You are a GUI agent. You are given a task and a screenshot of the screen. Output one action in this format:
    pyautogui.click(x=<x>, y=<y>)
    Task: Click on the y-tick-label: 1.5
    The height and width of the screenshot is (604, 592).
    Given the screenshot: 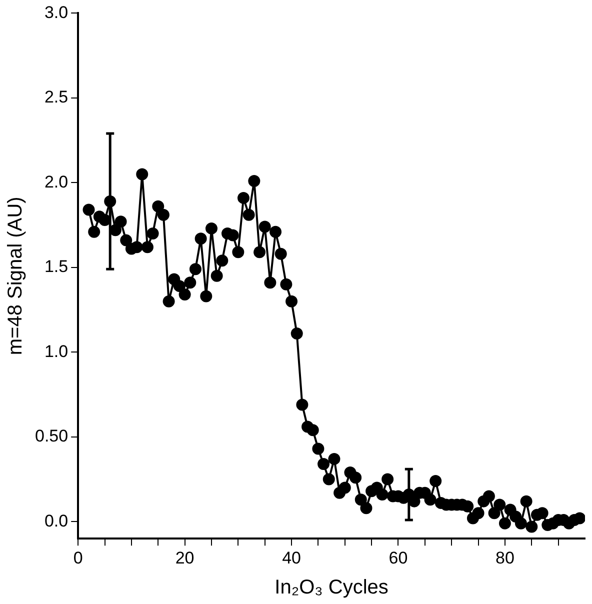 What is the action you would take?
    pyautogui.click(x=56, y=266)
    